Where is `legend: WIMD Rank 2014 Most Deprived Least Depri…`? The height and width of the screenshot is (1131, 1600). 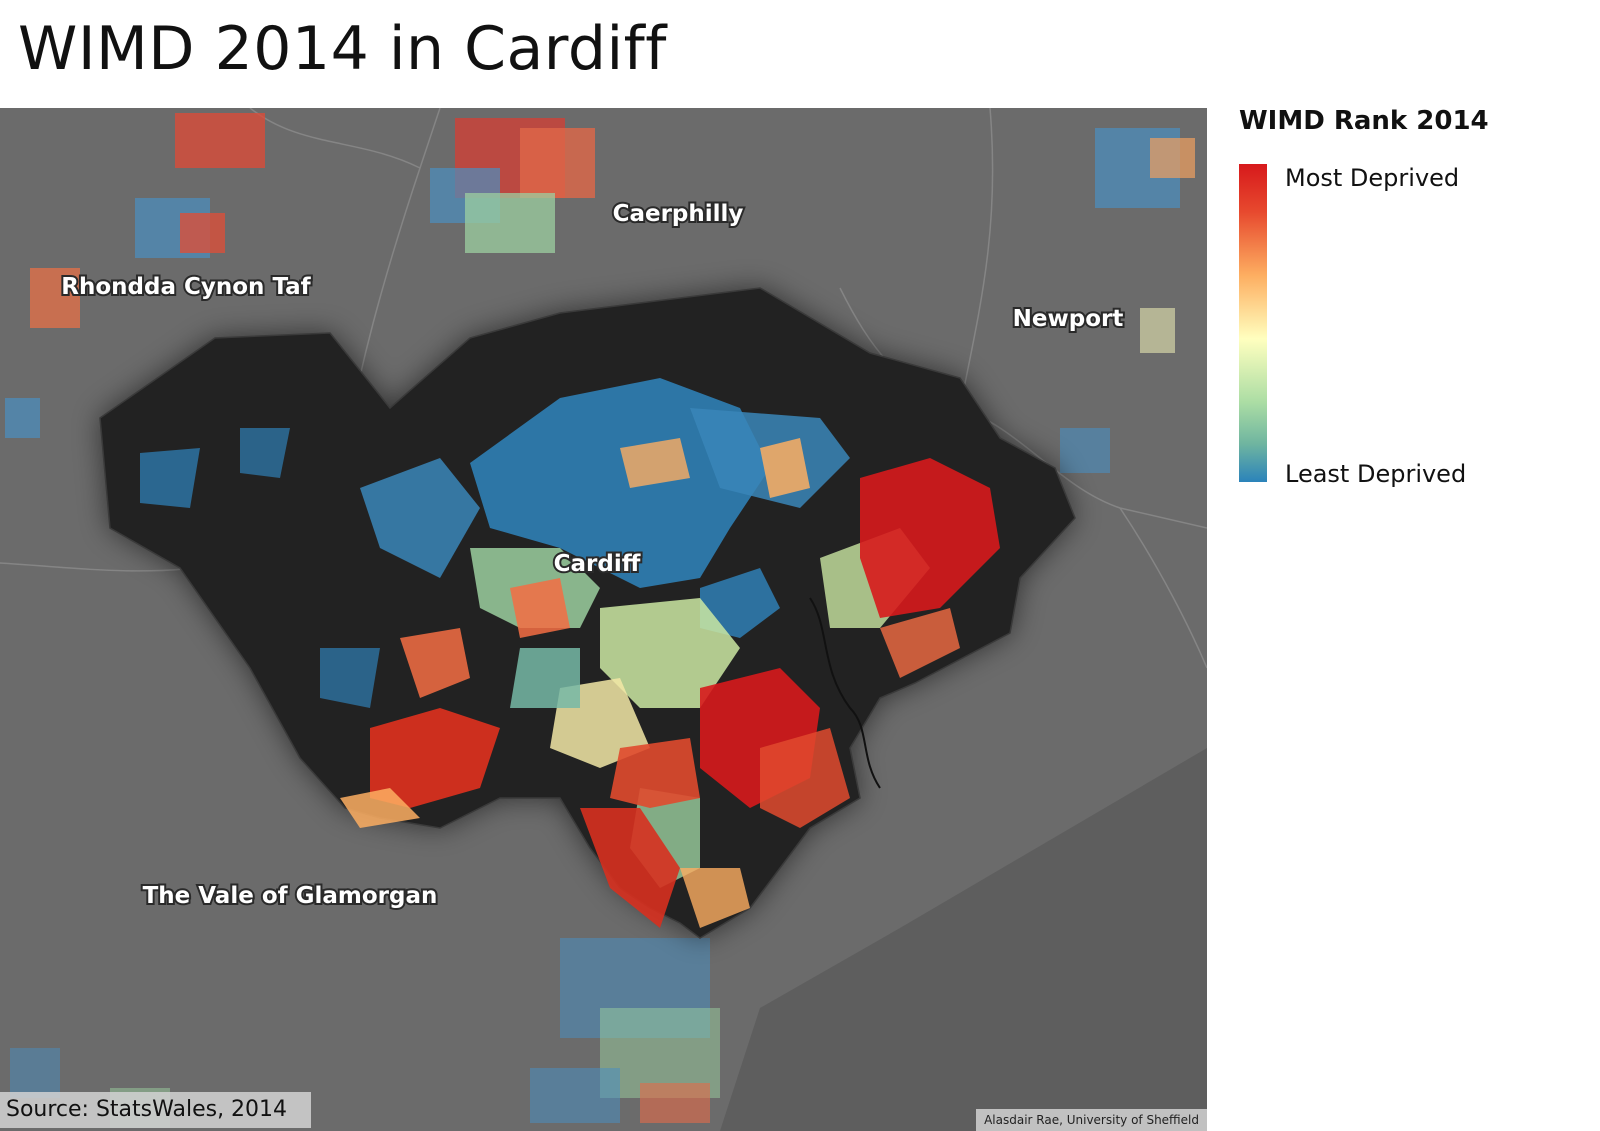 legend: WIMD Rank 2014 Most Deprived Least Depri… is located at coordinates (1409, 306).